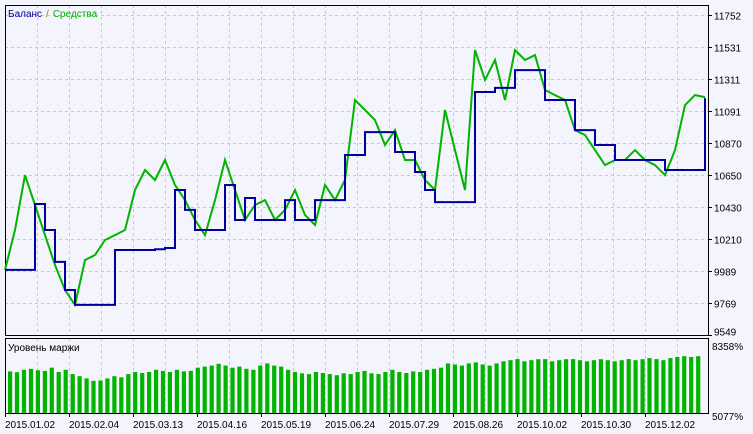 The height and width of the screenshot is (434, 753). I want to click on y-tick-label: 10430, so click(728, 209).